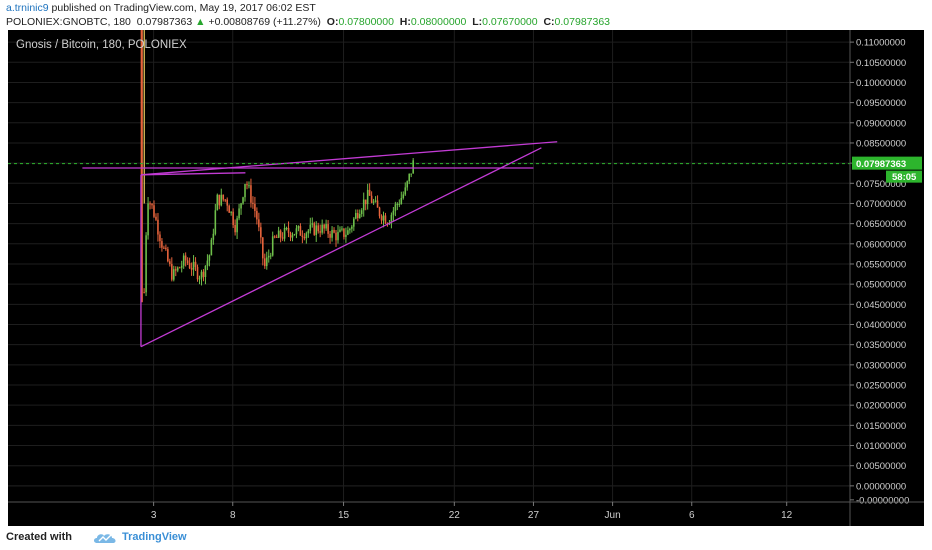 The image size is (932, 550). I want to click on price-tick-label: 0.07000000, so click(881, 204).